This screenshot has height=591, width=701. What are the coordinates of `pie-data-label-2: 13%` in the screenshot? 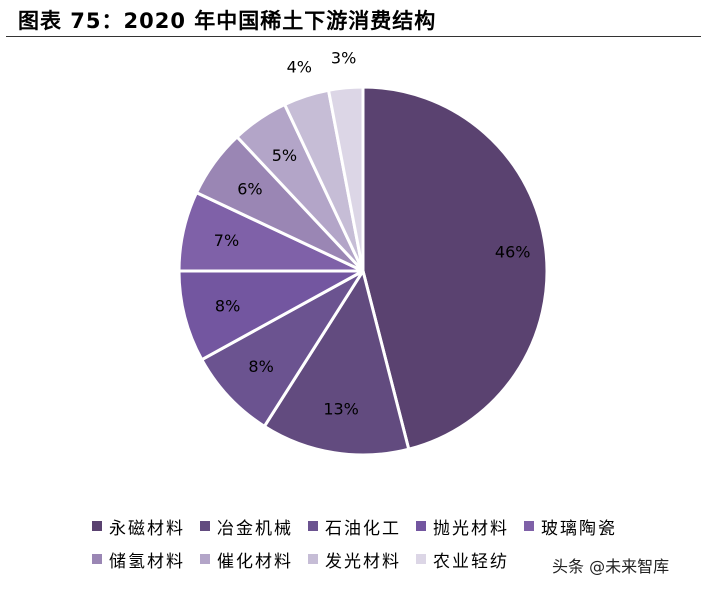 It's located at (341, 409).